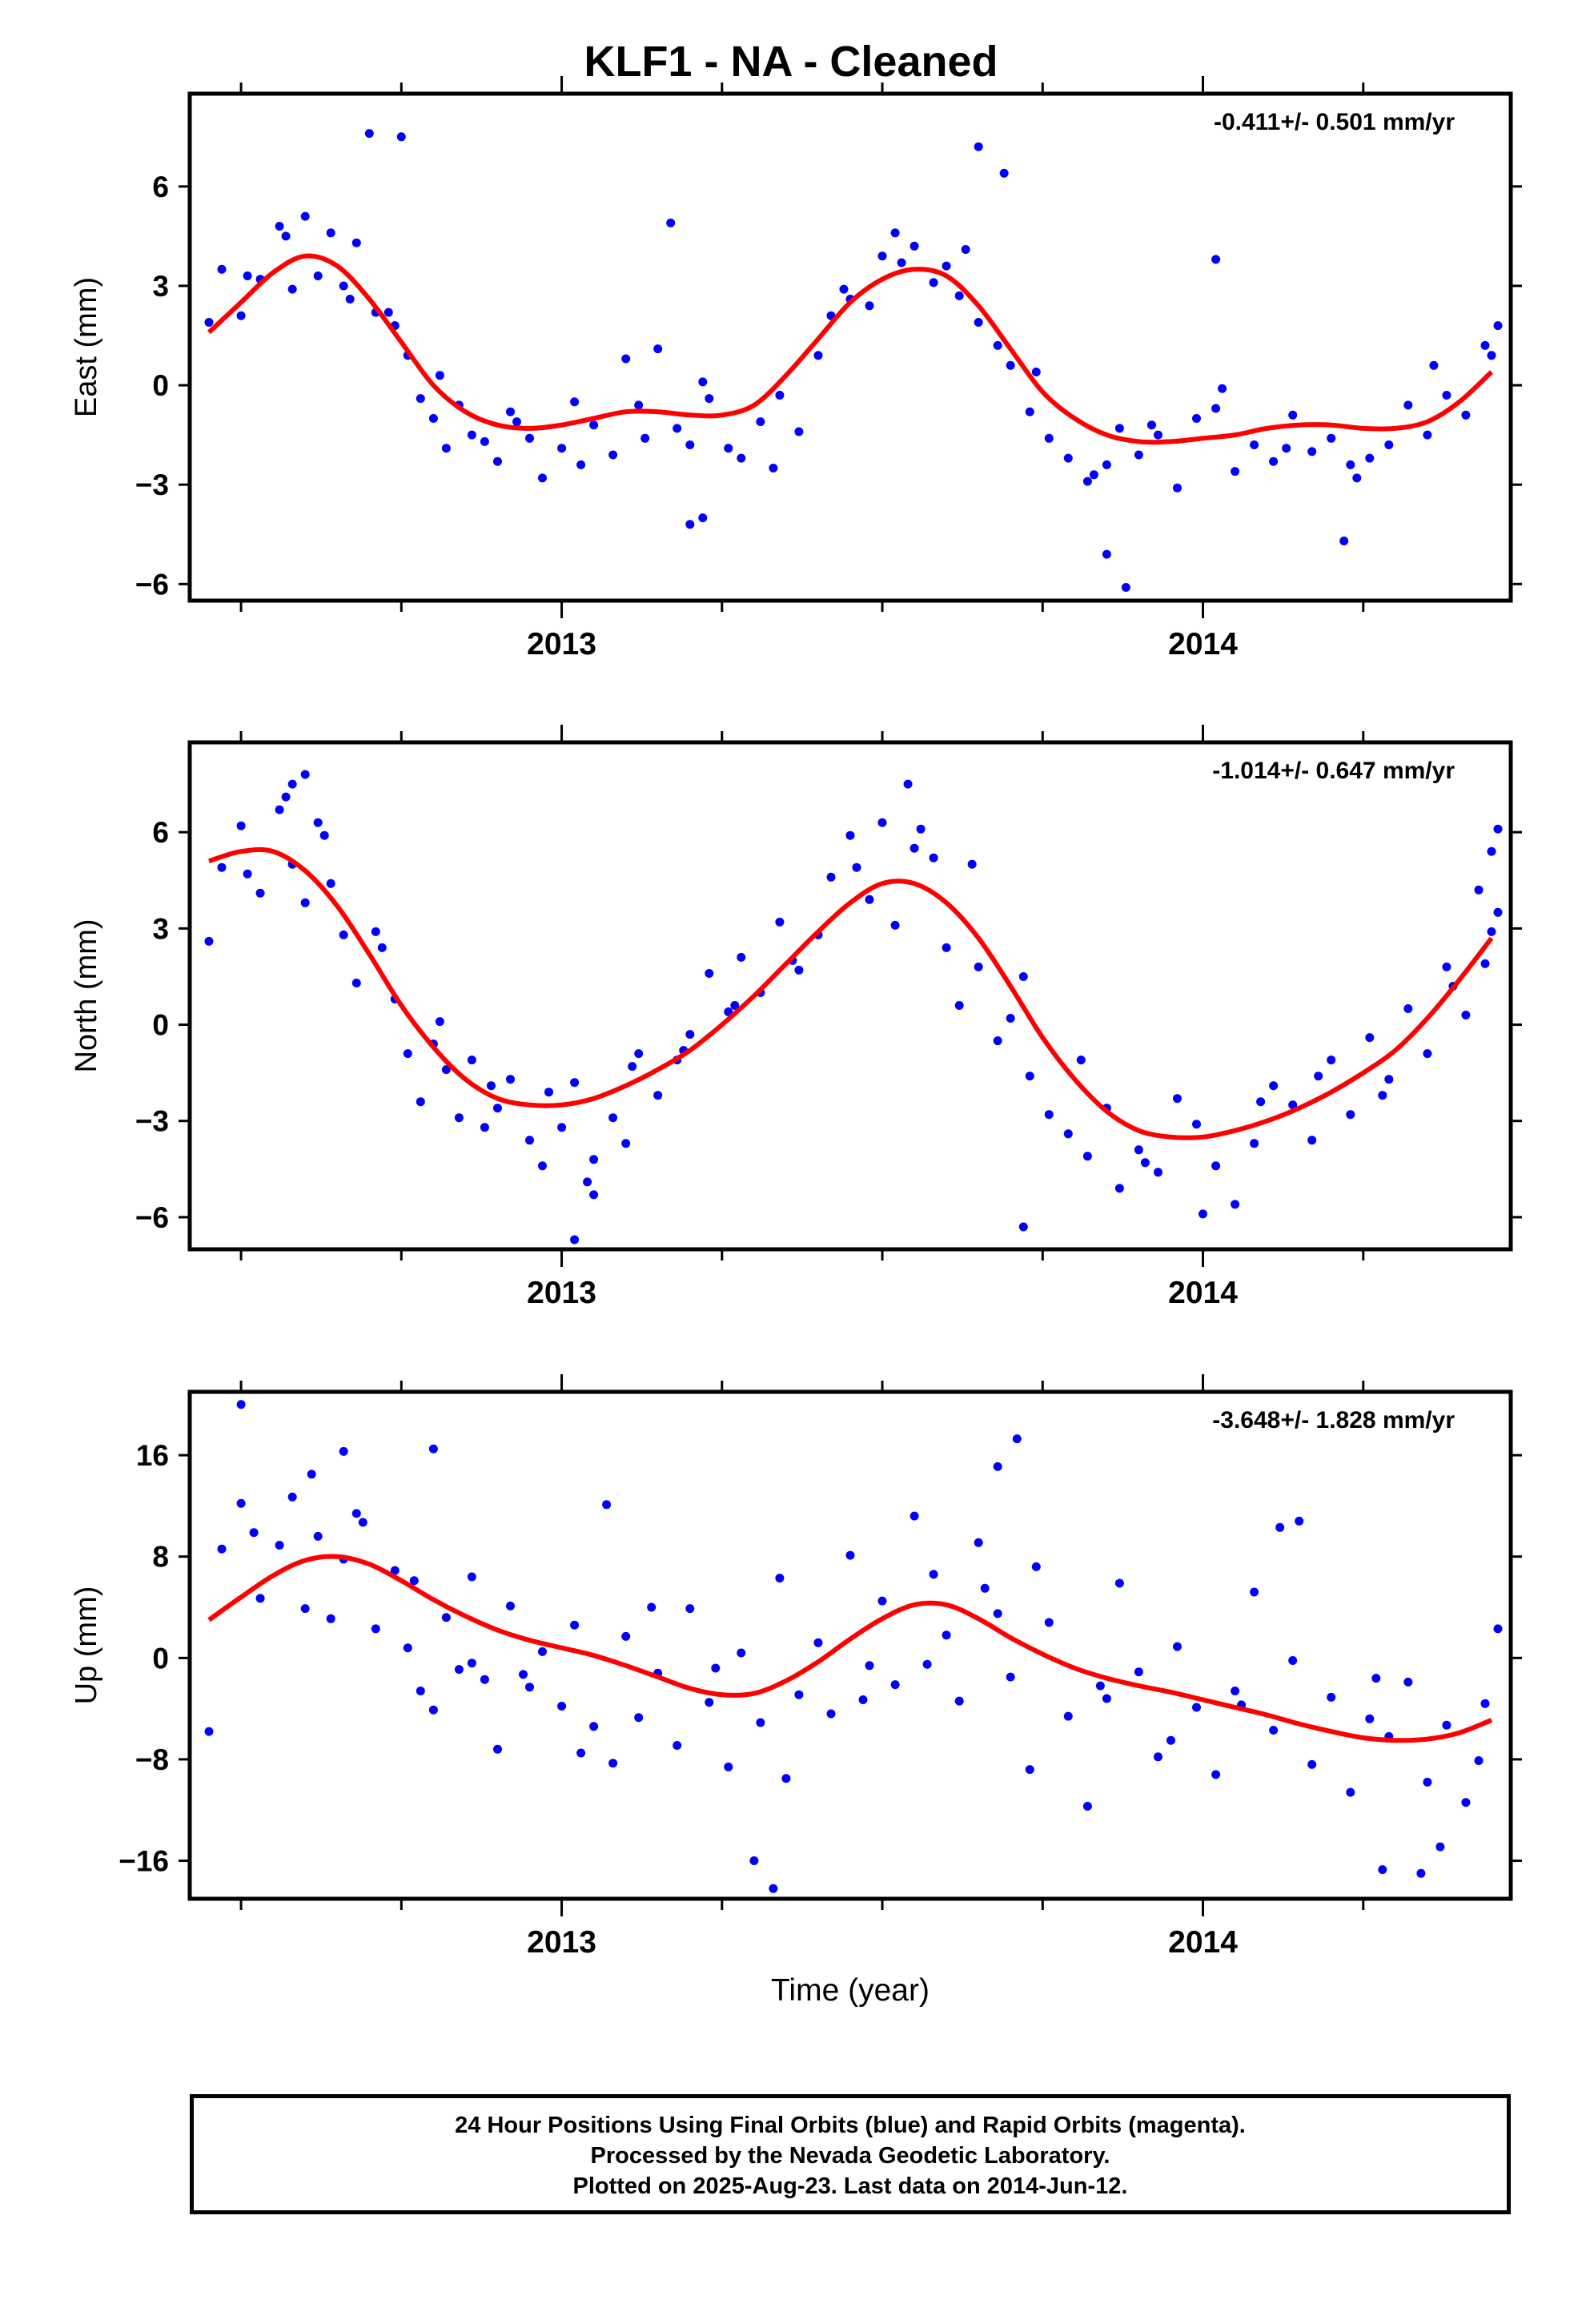 The width and height of the screenshot is (1582, 2324). What do you see at coordinates (851, 993) in the screenshot?
I see `panel-north-fit-line` at bounding box center [851, 993].